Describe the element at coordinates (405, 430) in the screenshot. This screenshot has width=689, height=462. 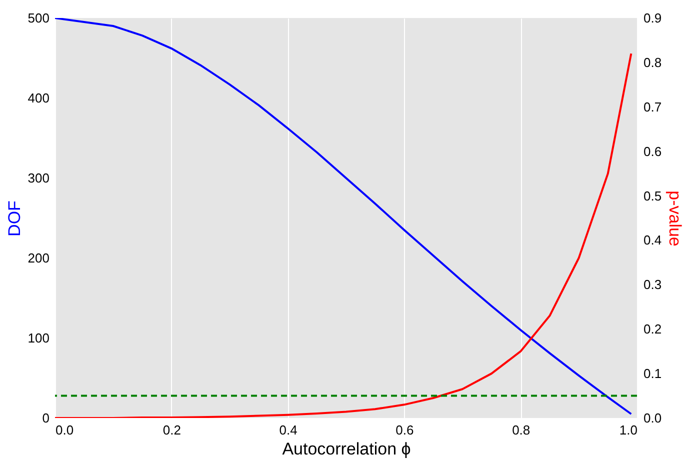
I see `x-tick-label: 0.6` at that location.